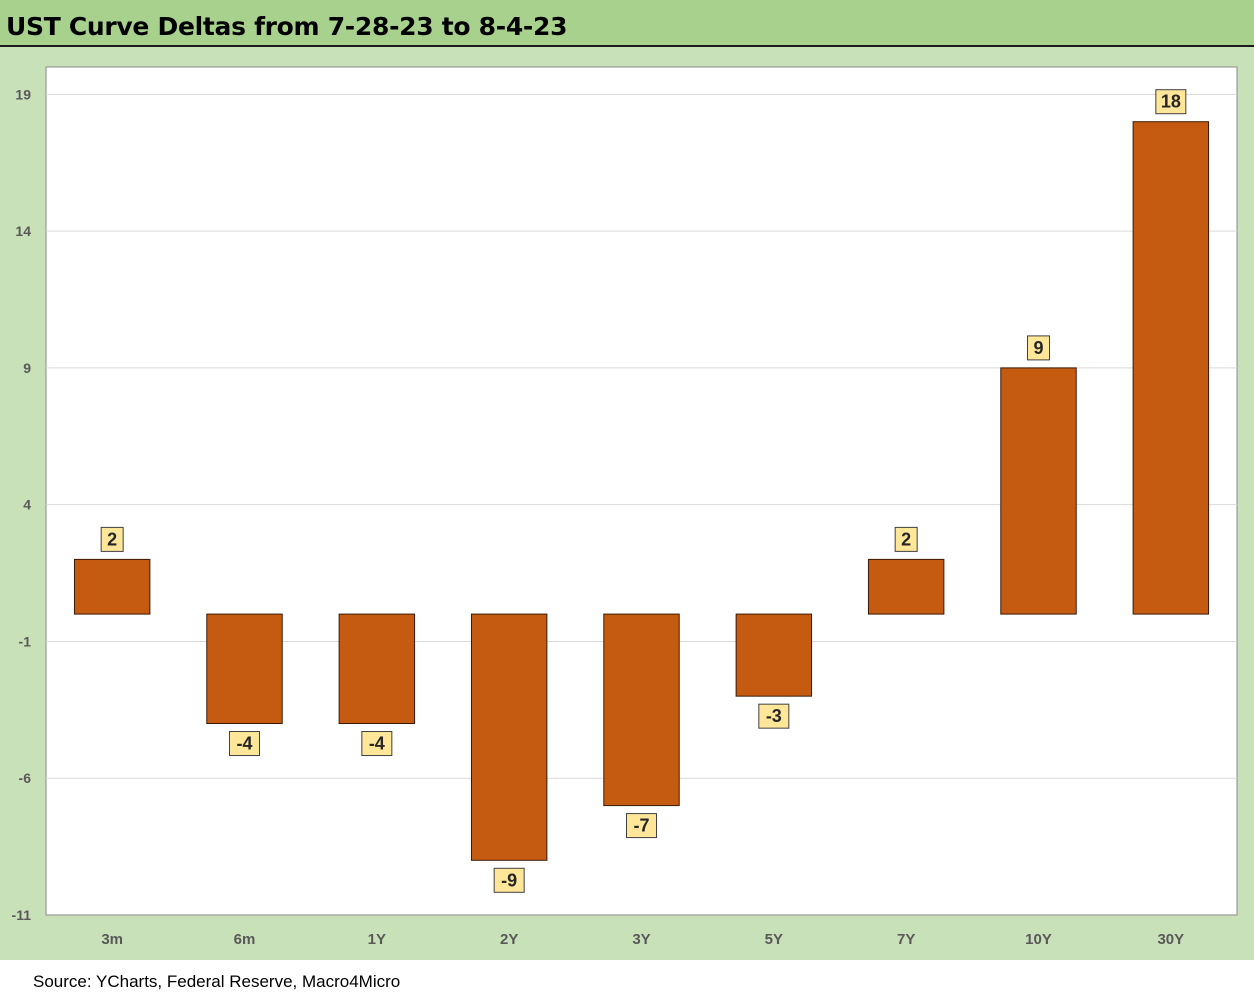 This screenshot has width=1254, height=1000. I want to click on bar-10Y, so click(1038, 491).